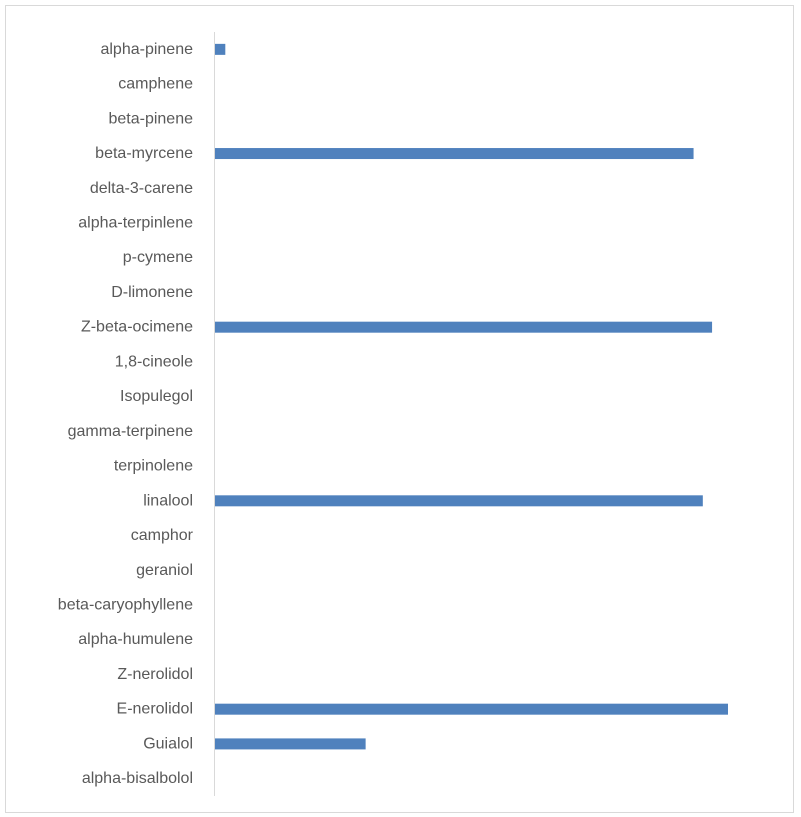  What do you see at coordinates (154, 361) in the screenshot?
I see `category-label: 1,8-cineole` at bounding box center [154, 361].